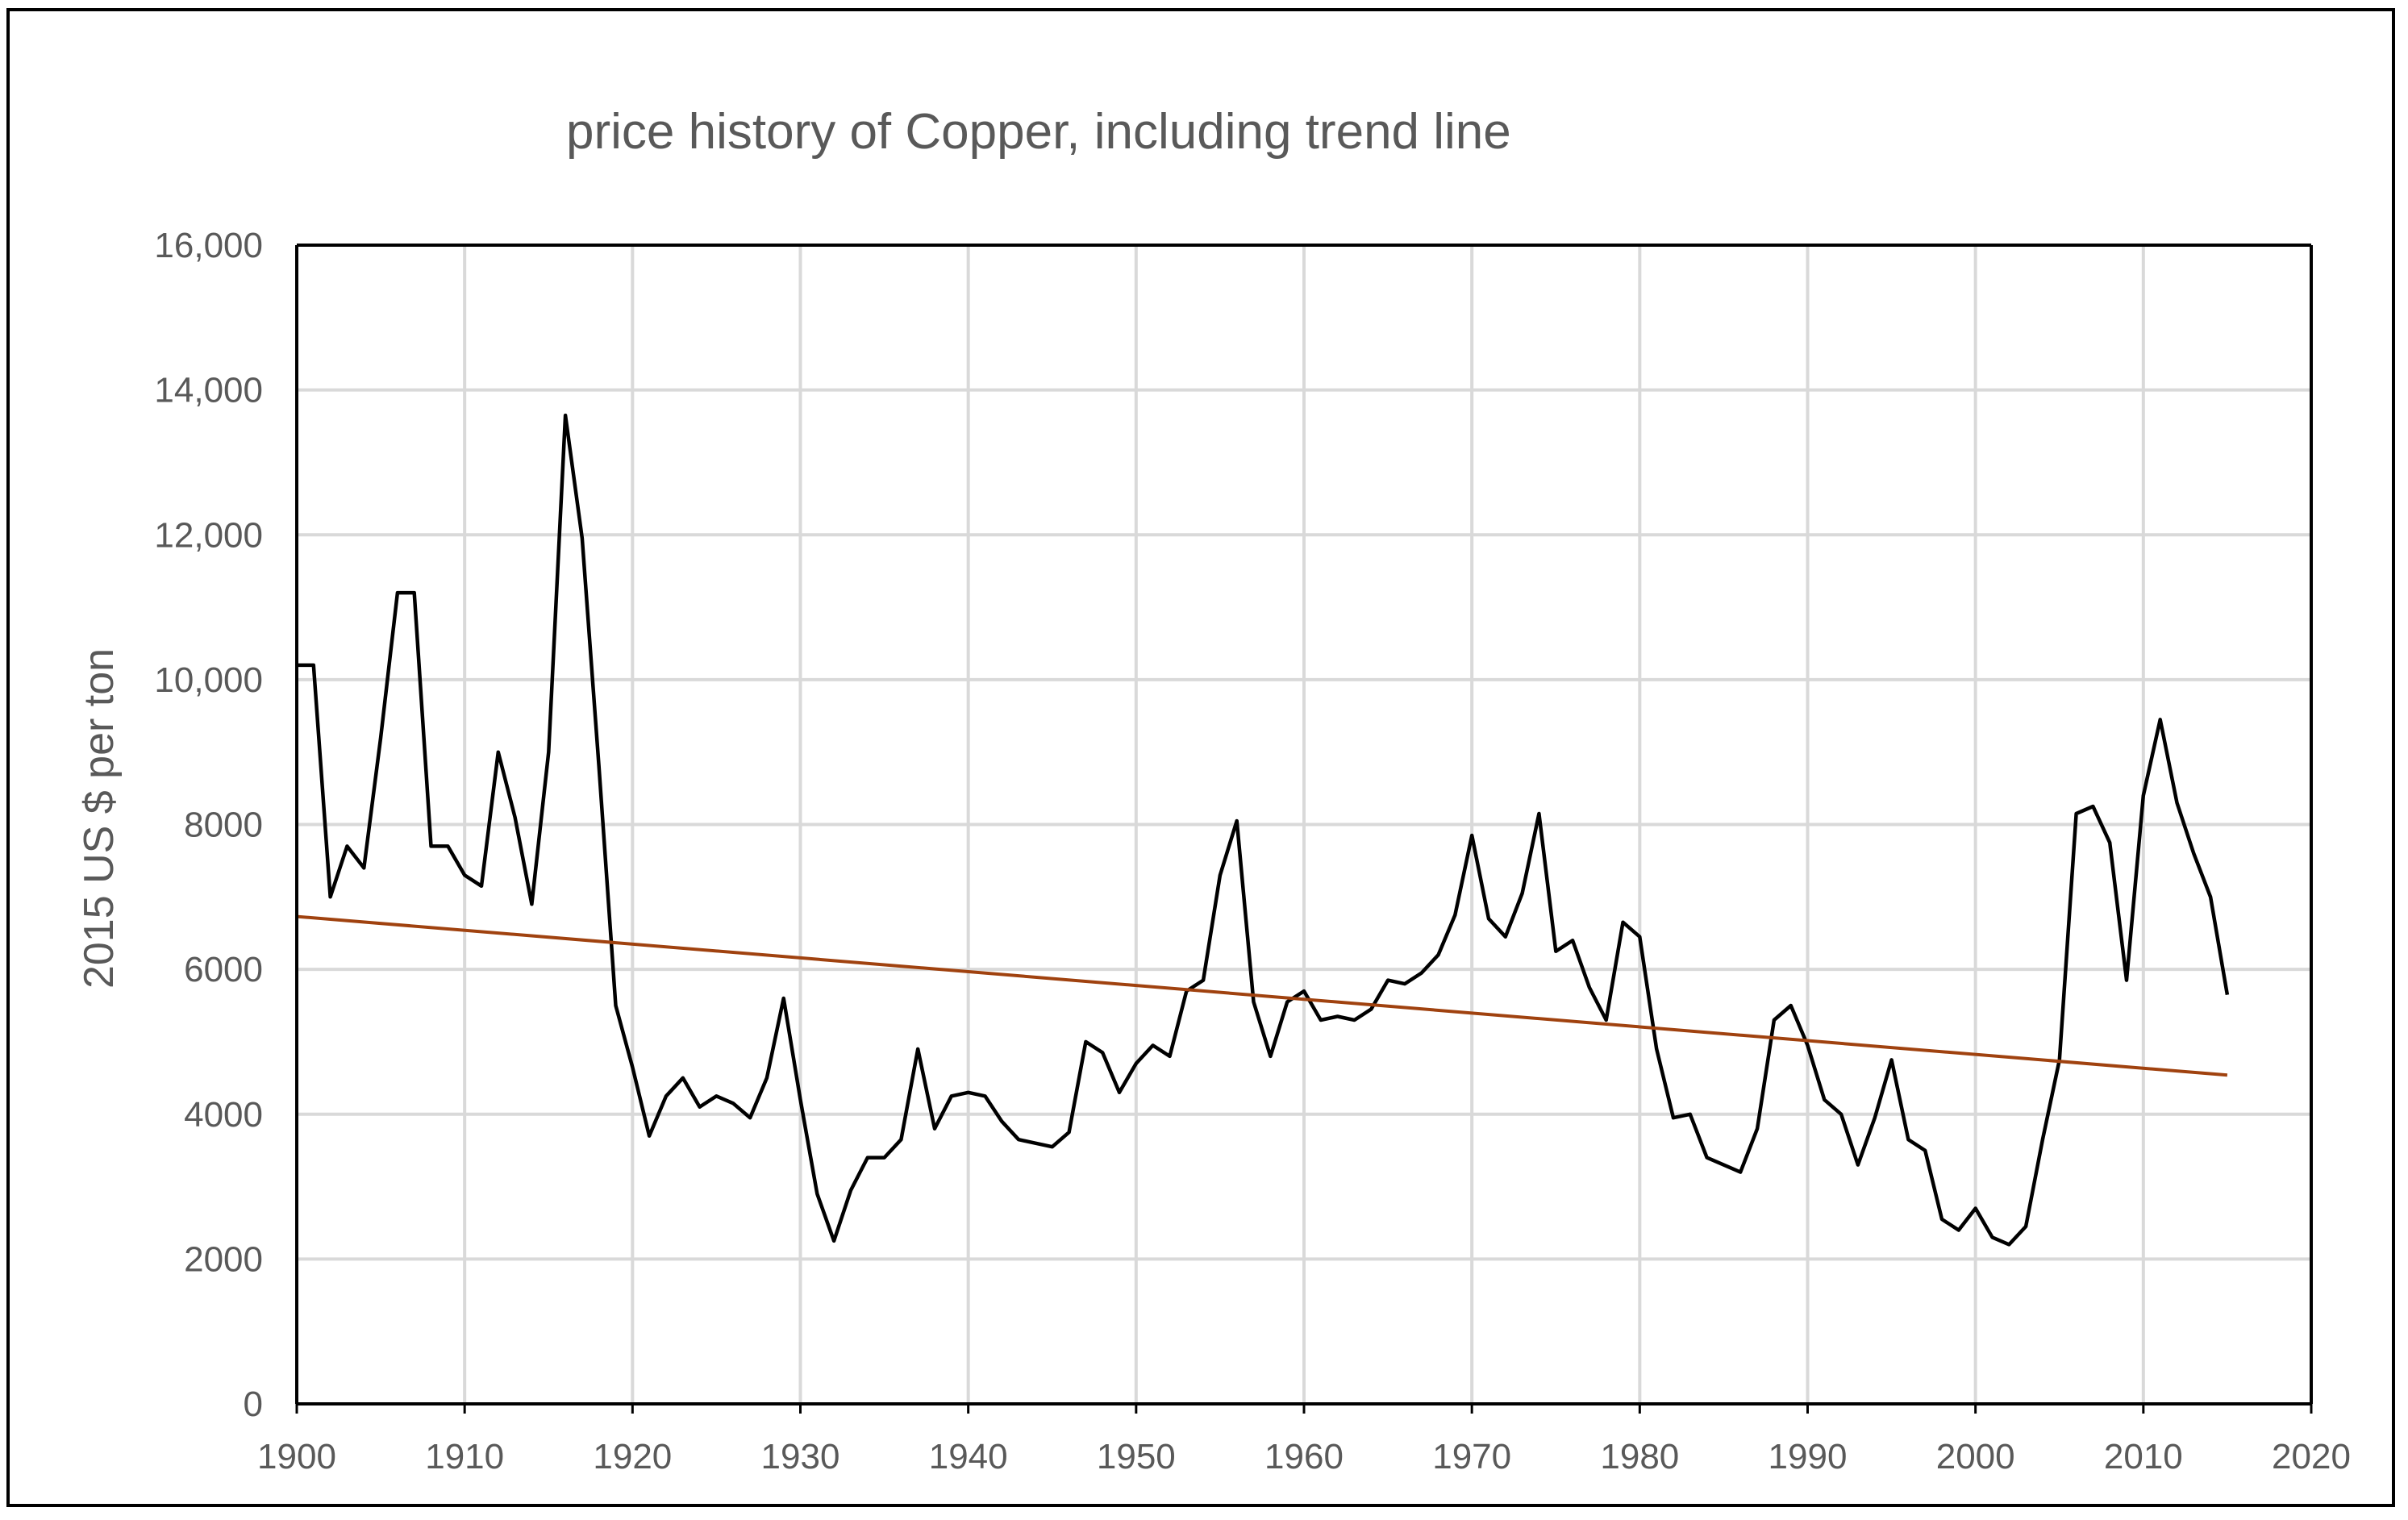  Describe the element at coordinates (968, 1456) in the screenshot. I see `x-tick-label: 1940` at that location.